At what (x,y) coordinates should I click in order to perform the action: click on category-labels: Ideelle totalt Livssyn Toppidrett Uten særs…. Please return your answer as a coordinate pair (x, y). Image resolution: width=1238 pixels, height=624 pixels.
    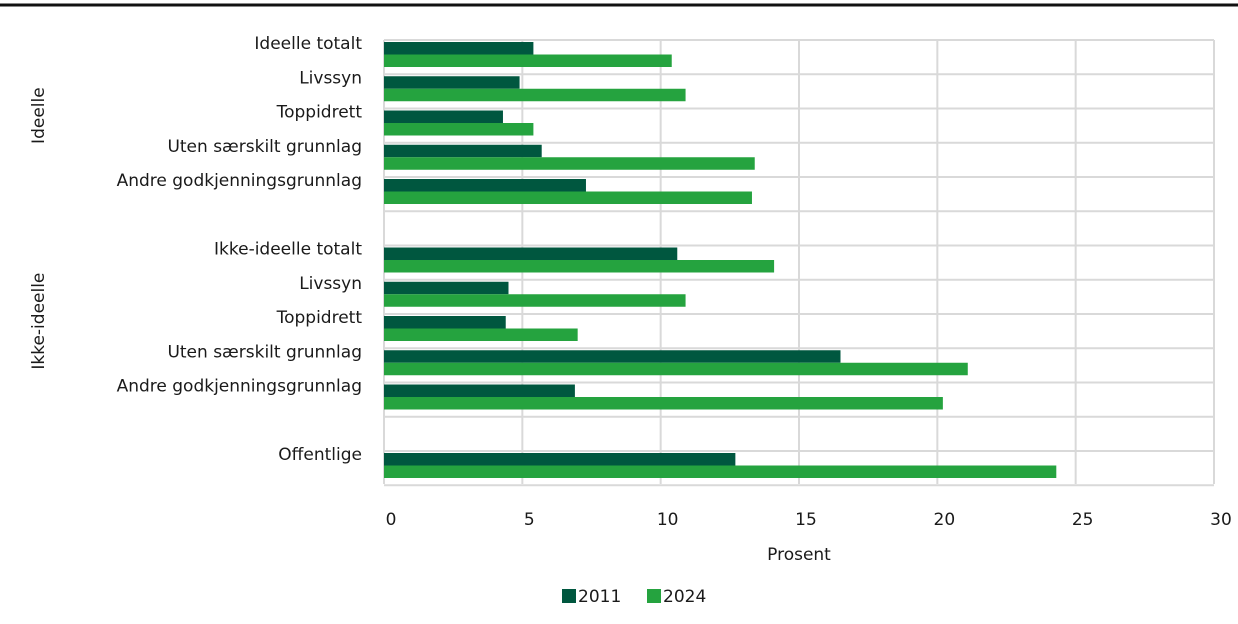
    Looking at the image, I should click on (240, 249).